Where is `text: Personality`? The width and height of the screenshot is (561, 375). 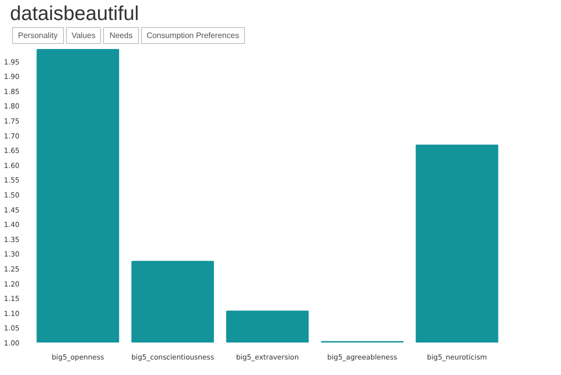
text: Personality is located at coordinates (38, 35).